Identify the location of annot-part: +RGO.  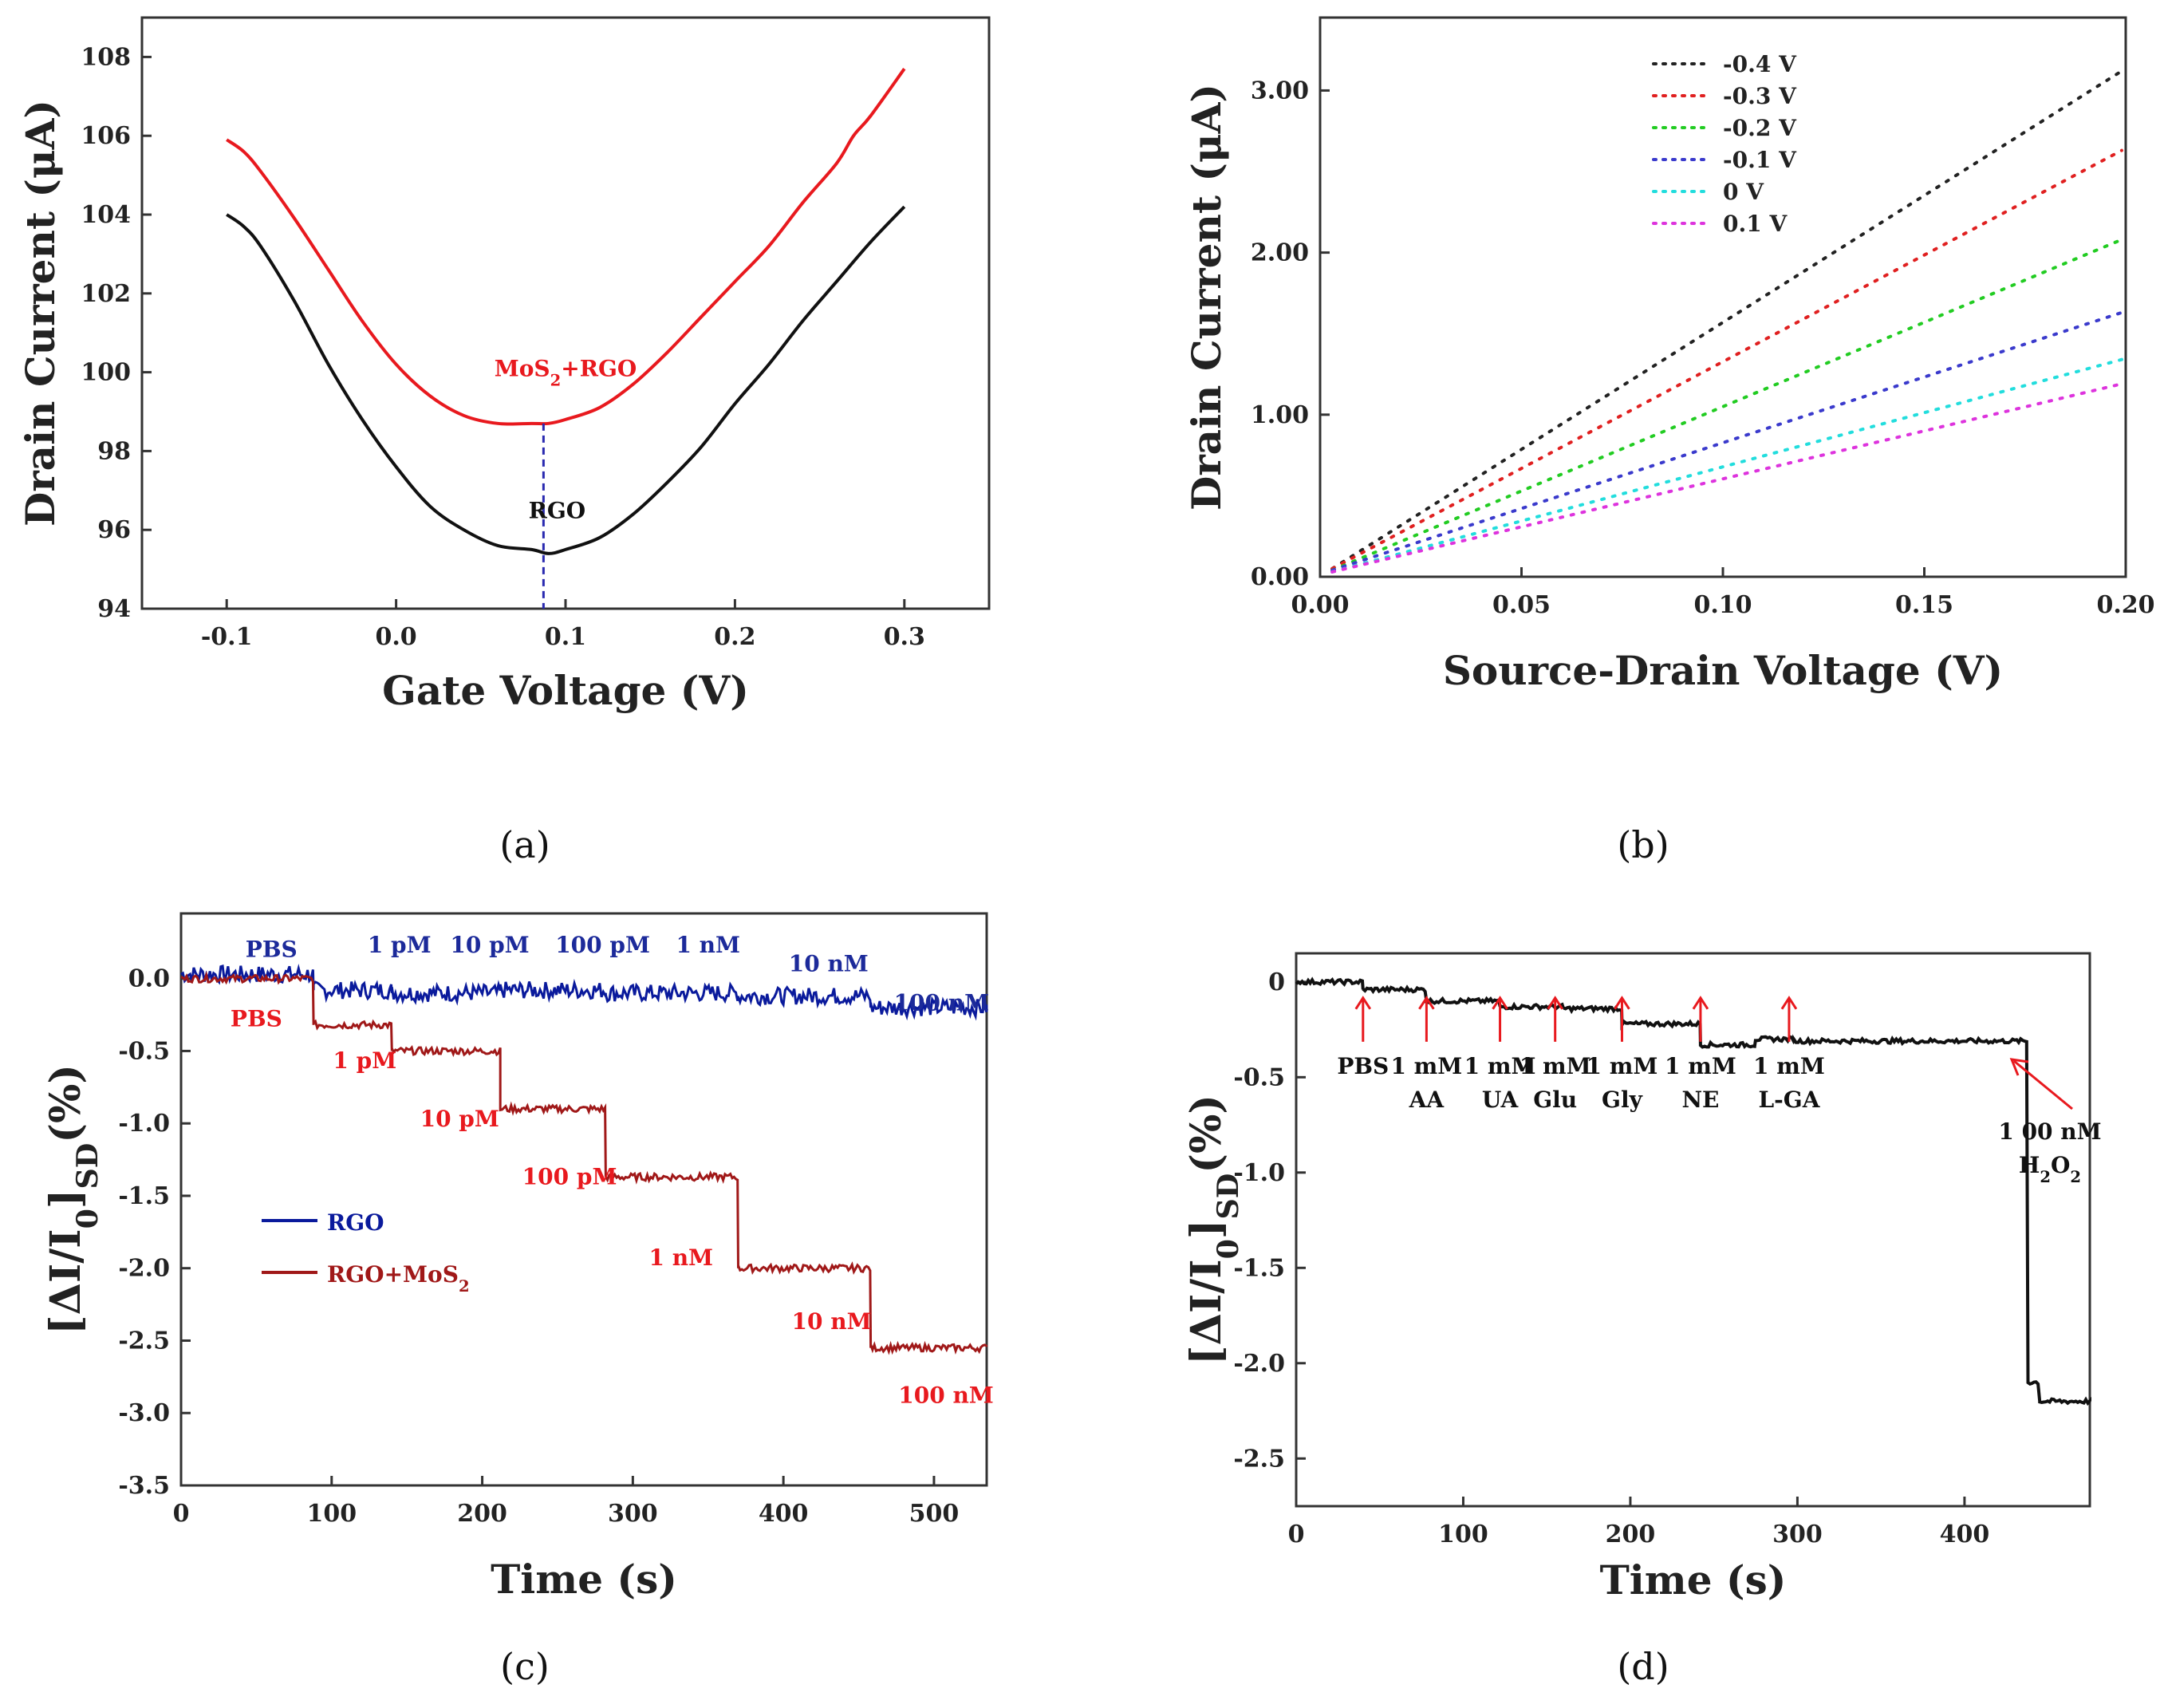
(599, 369).